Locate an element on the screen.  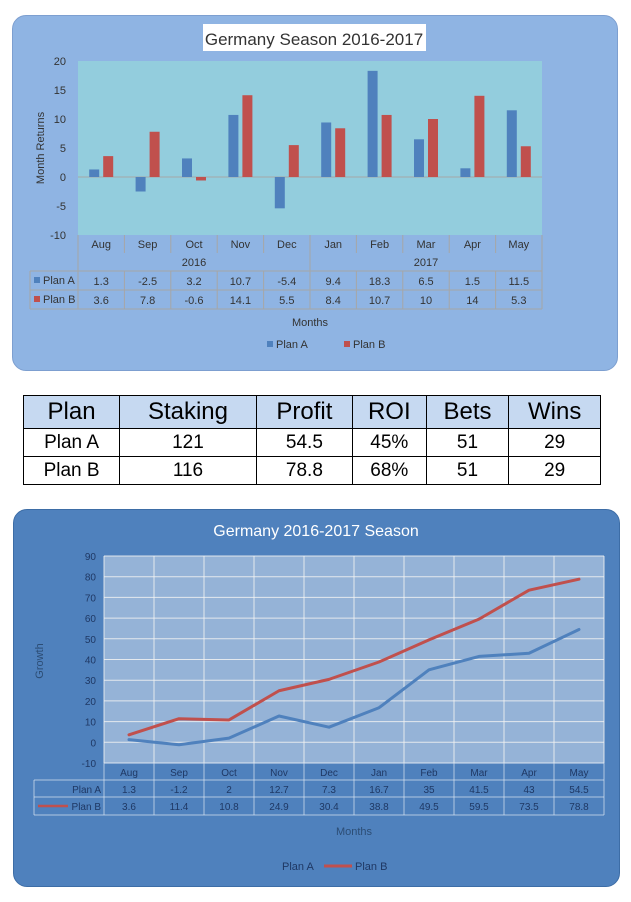
table-data-label: 11.5 is located at coordinates (519, 282).